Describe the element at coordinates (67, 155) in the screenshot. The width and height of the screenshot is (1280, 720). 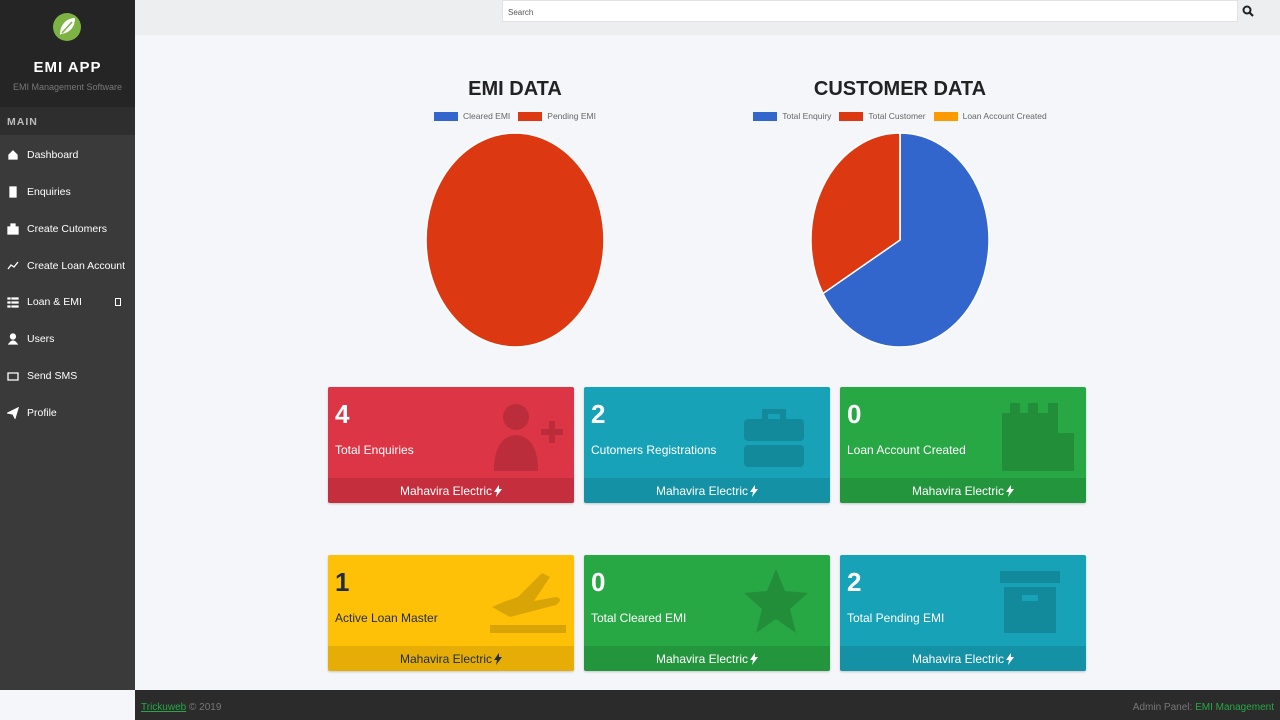
I see `nav-item: Dashboard` at that location.